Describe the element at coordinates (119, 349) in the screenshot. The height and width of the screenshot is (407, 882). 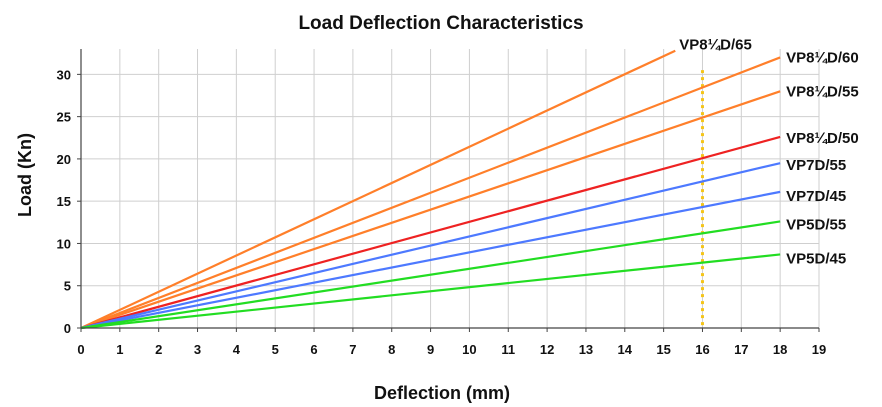
I see `x-tick-label: 1` at that location.